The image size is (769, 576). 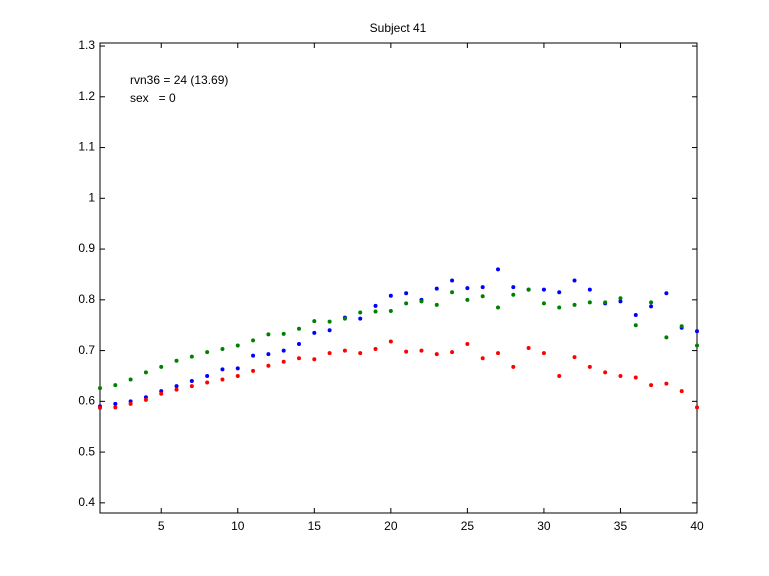 What do you see at coordinates (161, 526) in the screenshot?
I see `x-tick-label: 5` at bounding box center [161, 526].